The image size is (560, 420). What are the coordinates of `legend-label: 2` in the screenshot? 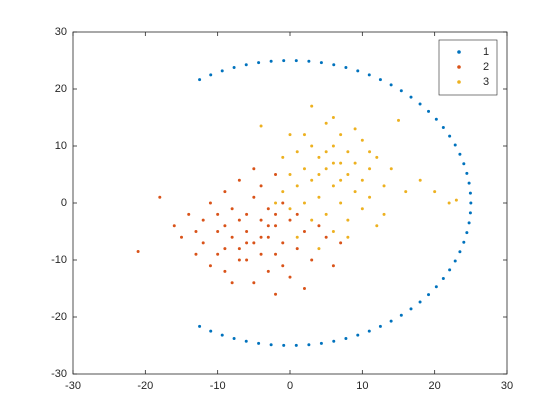 It's located at (486, 67).